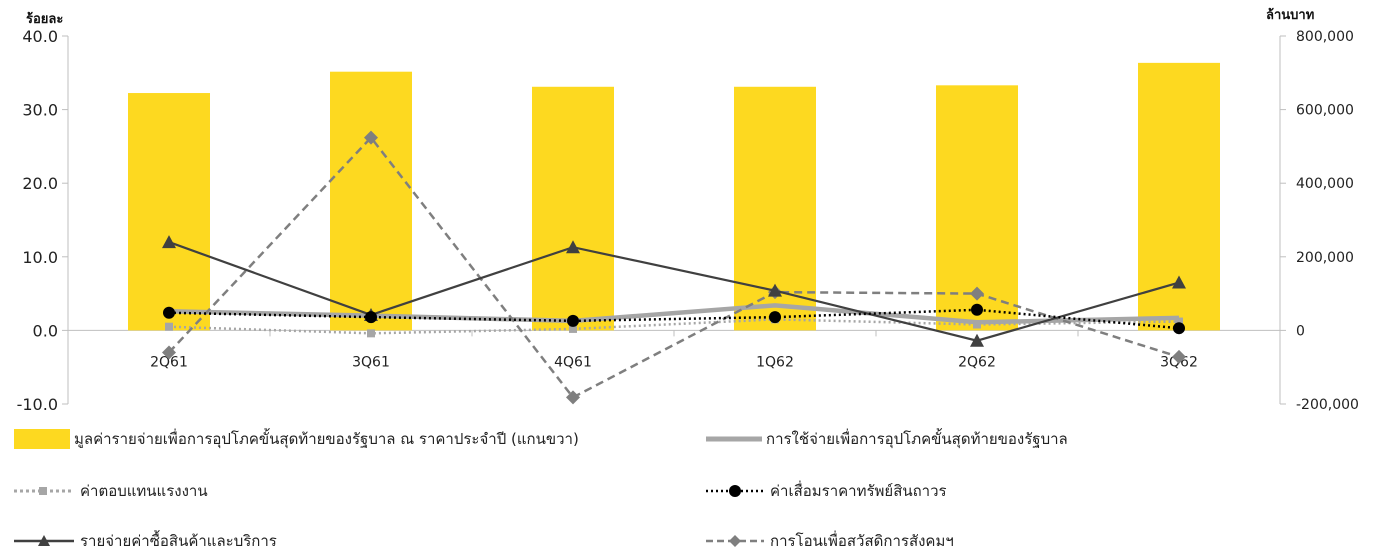 The height and width of the screenshot is (556, 1384). I want to click on category-label: 2Q61, so click(169, 362).